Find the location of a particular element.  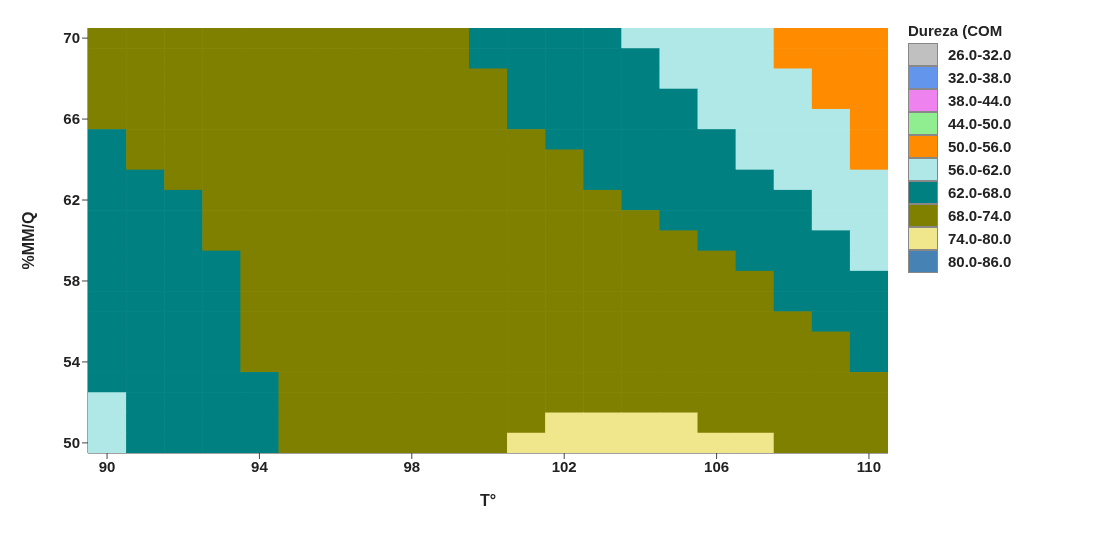

color-bar-label: 56.0-62.0 is located at coordinates (980, 169).